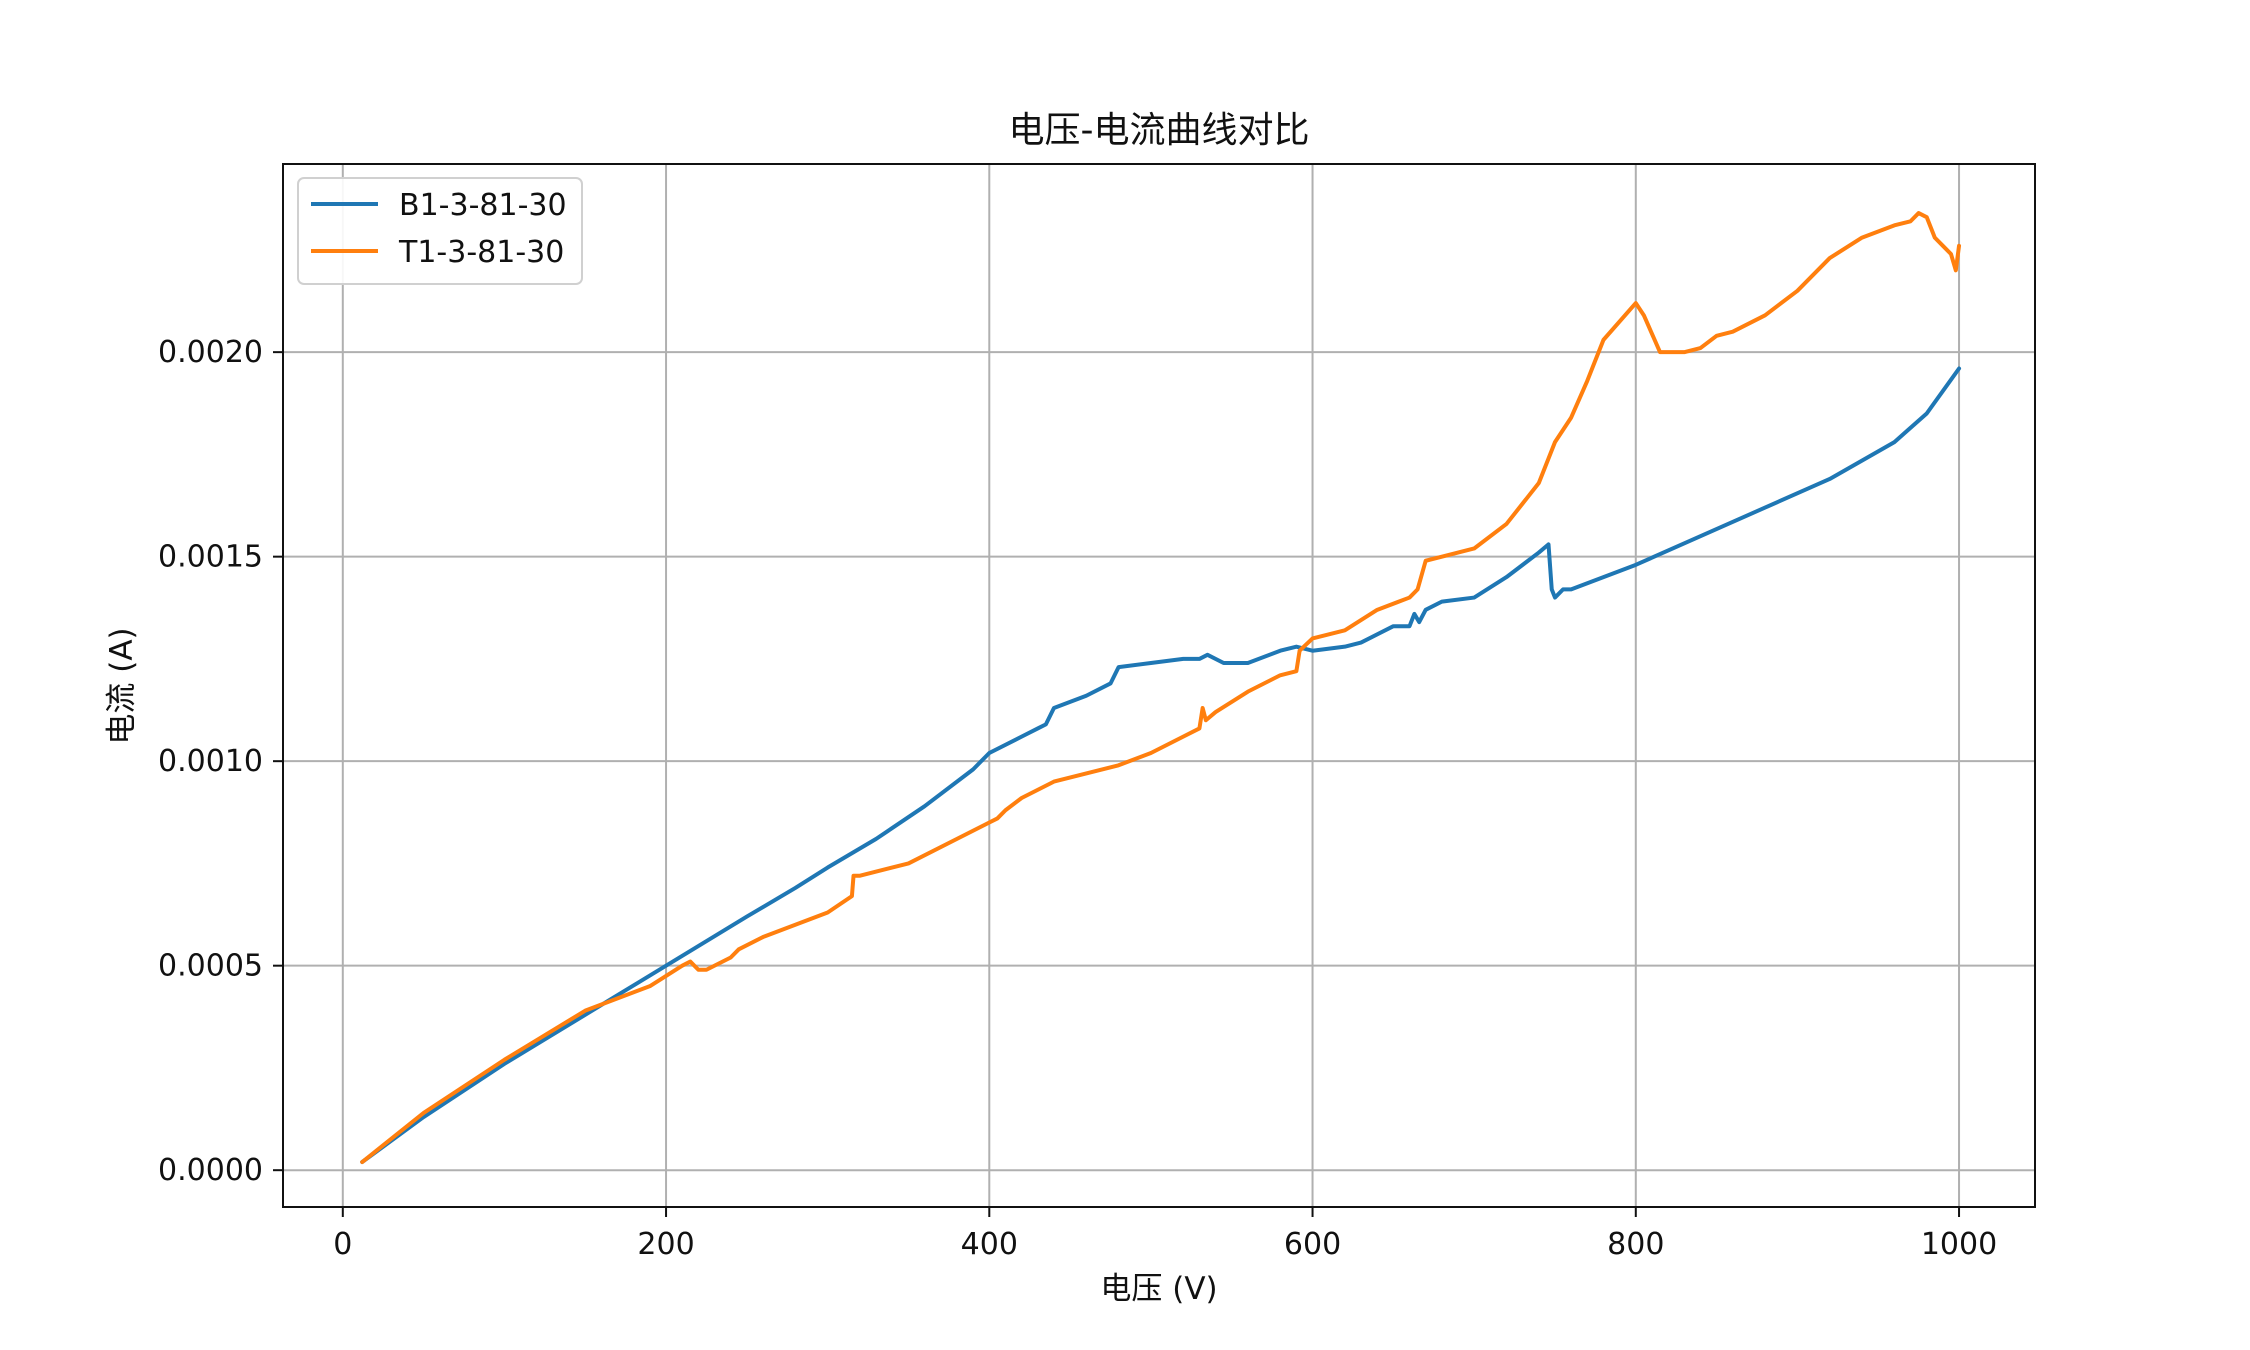  Describe the element at coordinates (483, 205) in the screenshot. I see `legend-label-b1: B1-3-81-30` at that location.